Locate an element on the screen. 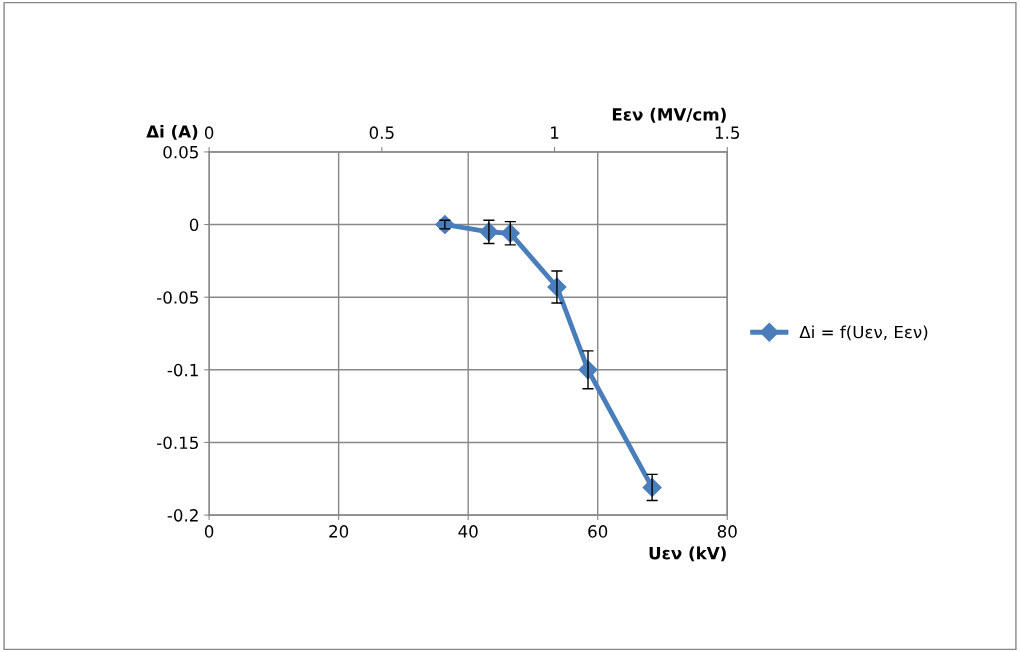  y-tick-label: 0.05 is located at coordinates (180, 152).